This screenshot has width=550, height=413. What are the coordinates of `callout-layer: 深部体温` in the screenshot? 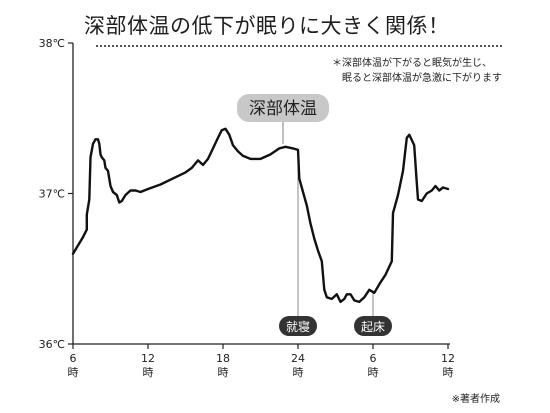 It's located at (283, 108).